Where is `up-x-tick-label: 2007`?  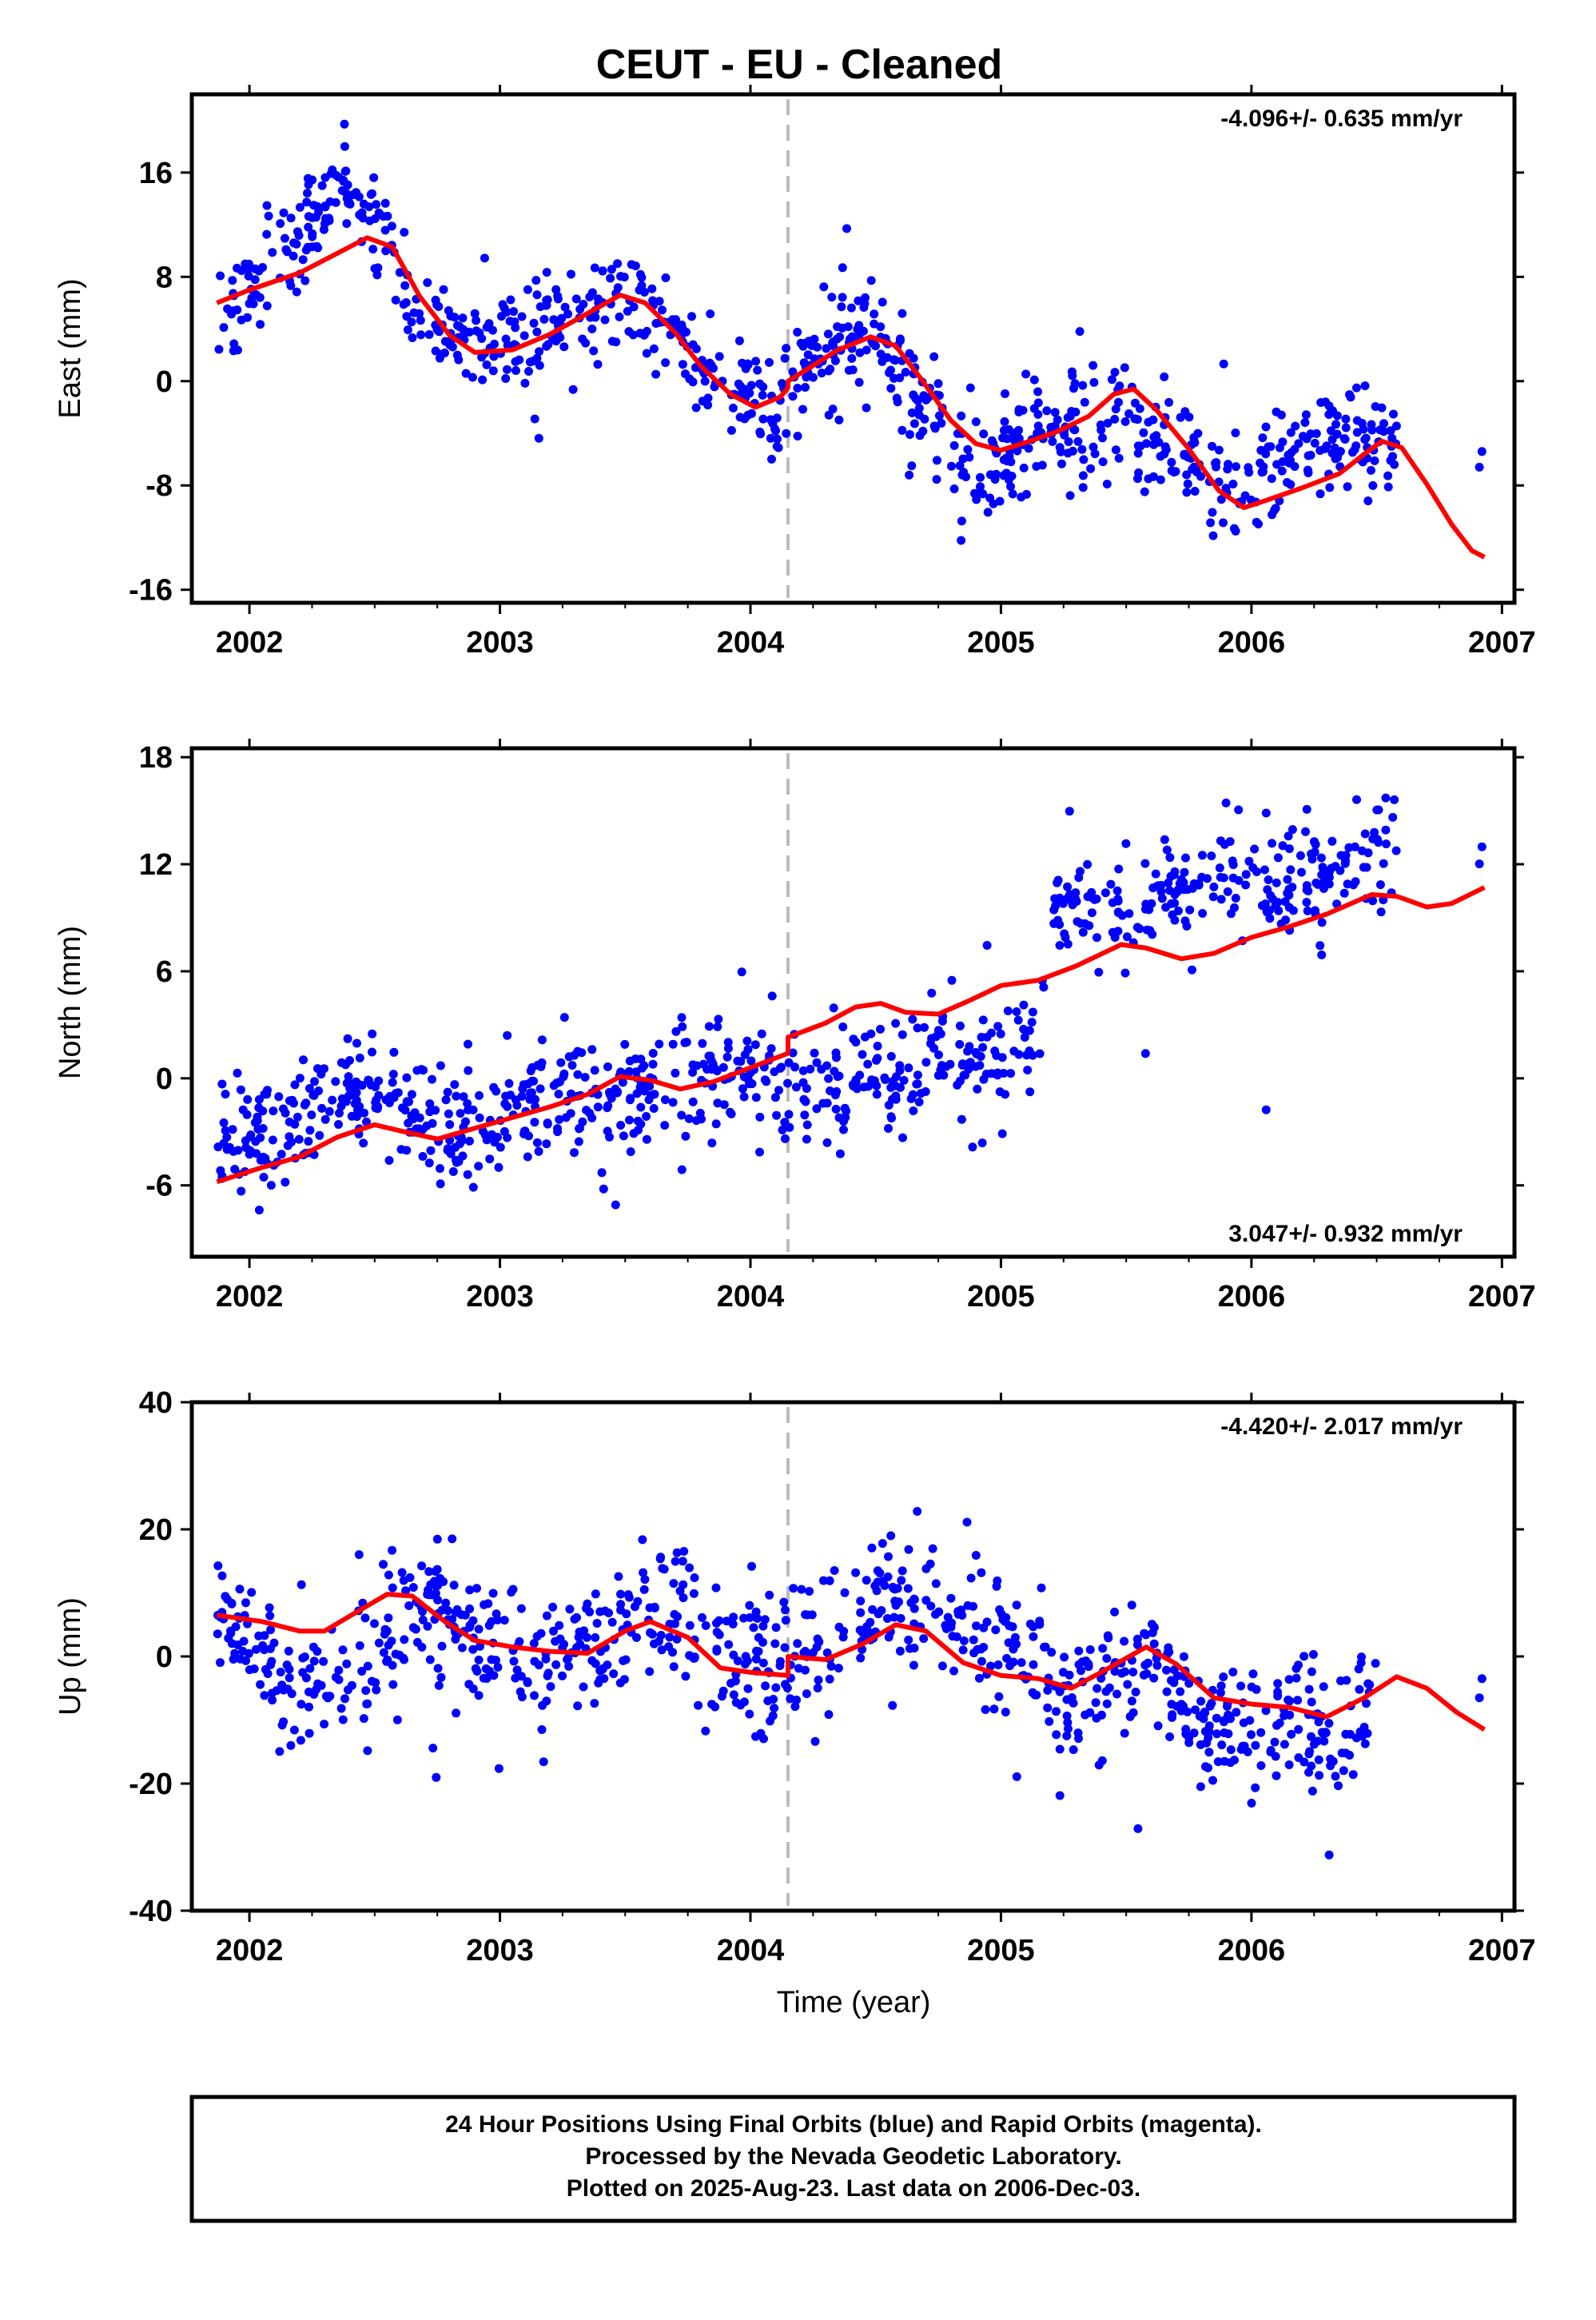
up-x-tick-label: 2007 is located at coordinates (1502, 1950).